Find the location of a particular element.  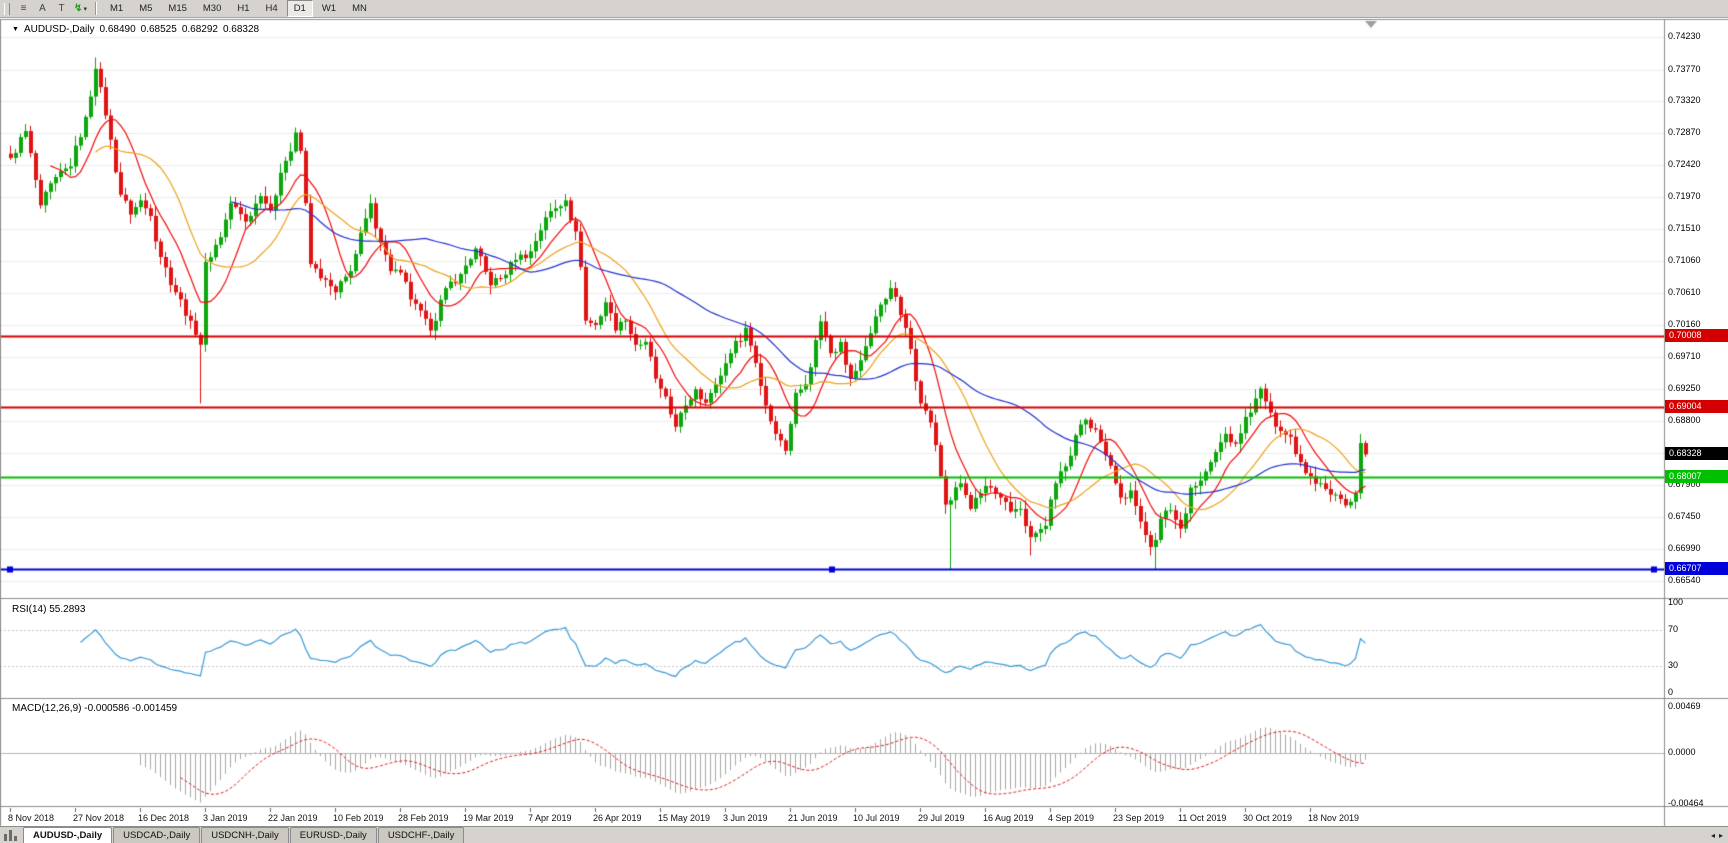

zigzag-icon: ↯ is located at coordinates (78, 8).